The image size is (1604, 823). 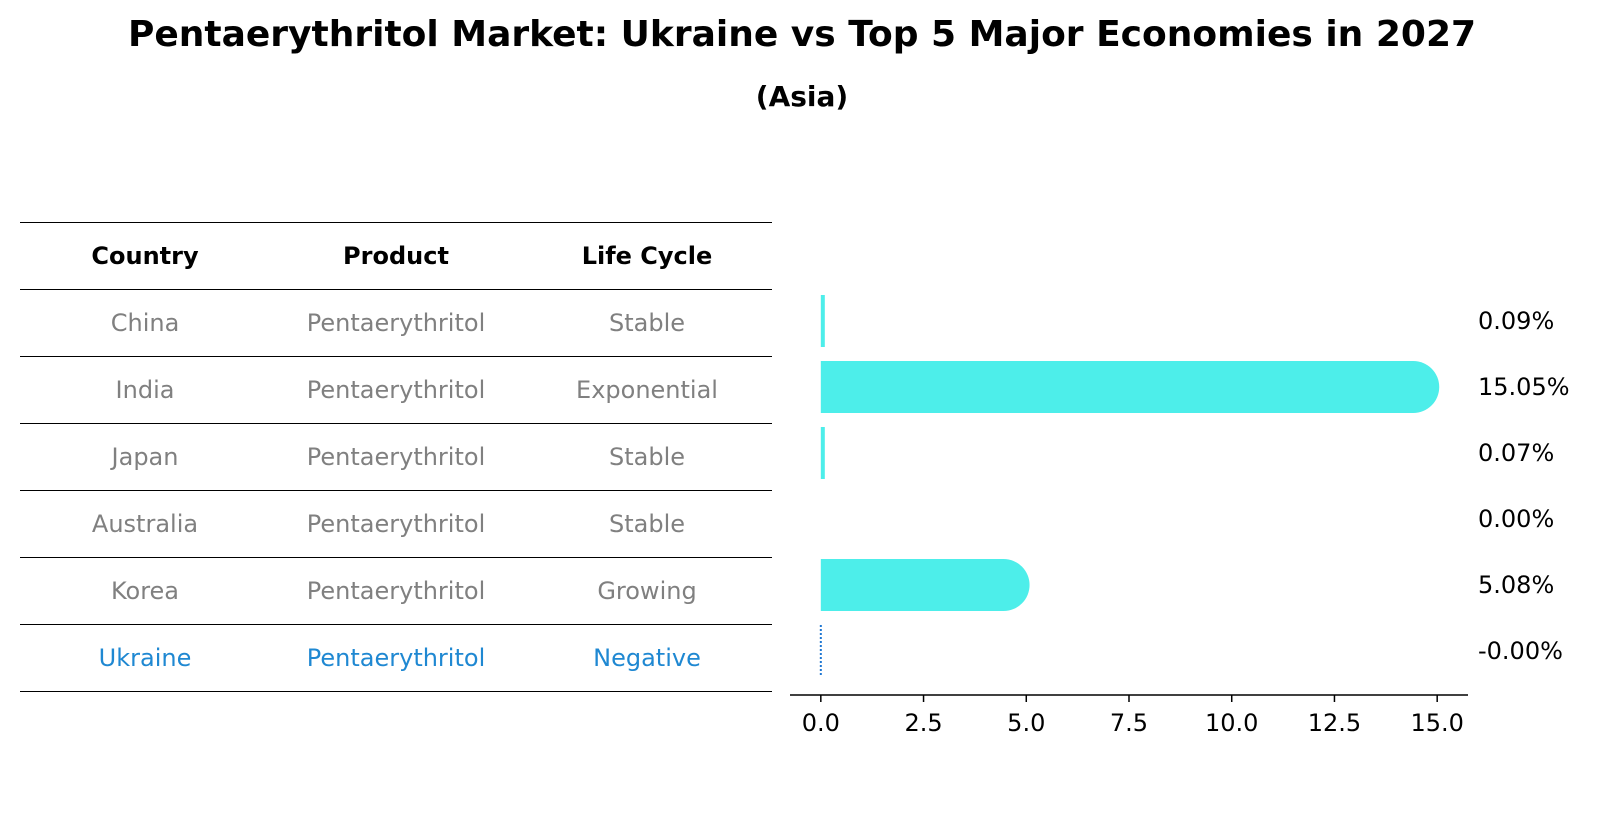 I want to click on table-row-india: India Pentaerythritol Exponential, so click(x=396, y=390).